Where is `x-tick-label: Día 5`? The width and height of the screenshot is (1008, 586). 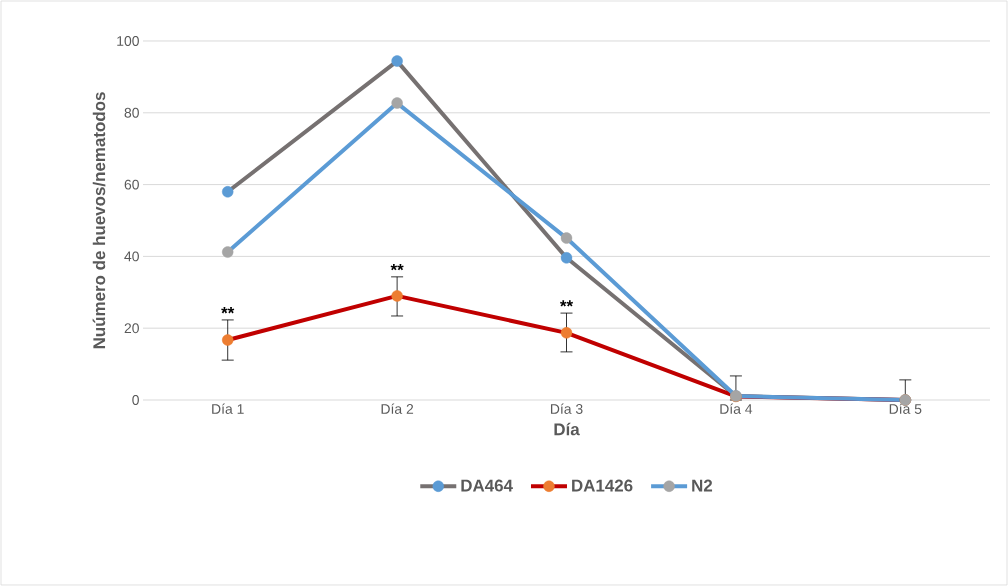 x-tick-label: Día 5 is located at coordinates (905, 408).